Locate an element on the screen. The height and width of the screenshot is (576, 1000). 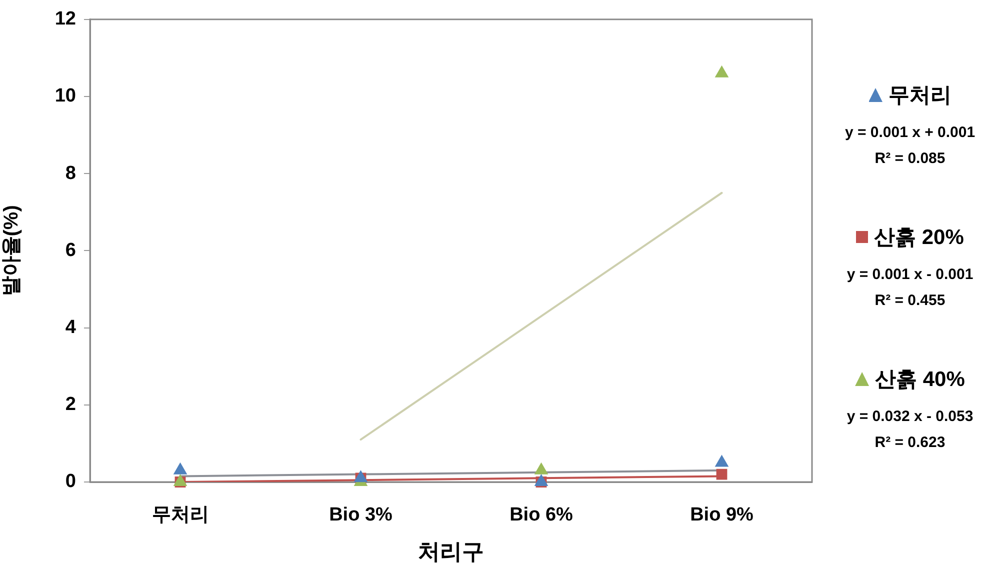
y-tick-label: 10 is located at coordinates (65, 96).